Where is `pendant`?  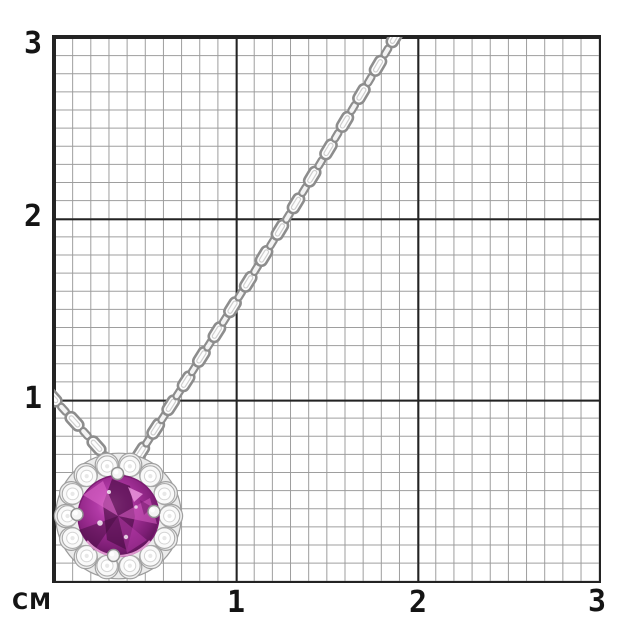 pendant is located at coordinates (118, 516).